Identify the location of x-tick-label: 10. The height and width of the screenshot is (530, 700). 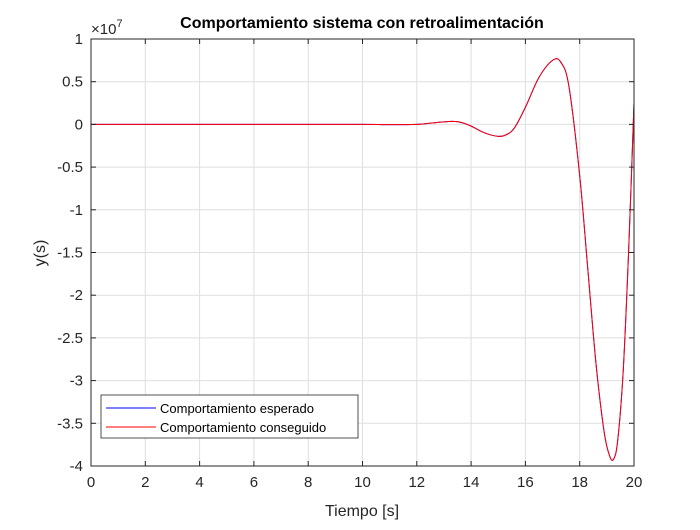
(362, 482).